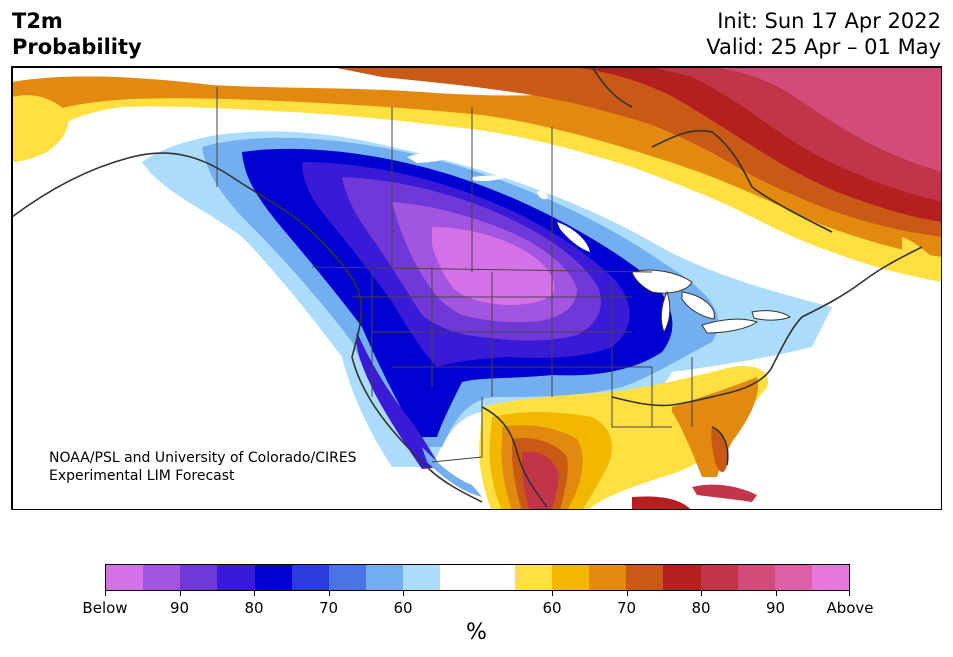 Image resolution: width=953 pixels, height=657 pixels. Describe the element at coordinates (715, 427) in the screenshot. I see `warm-southeast` at that location.